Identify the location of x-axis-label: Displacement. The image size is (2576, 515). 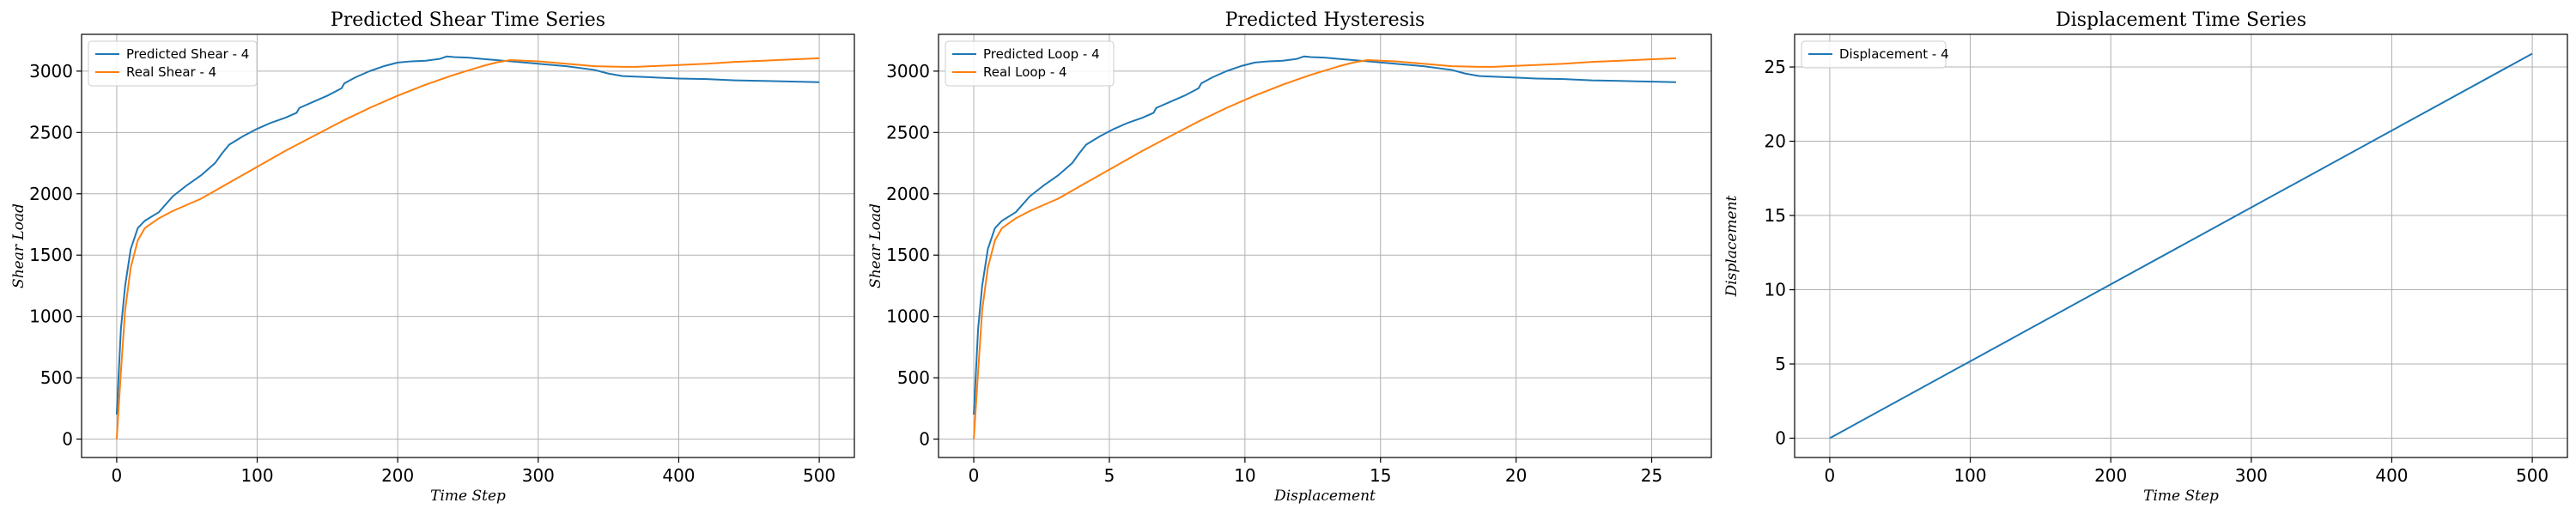
(1324, 496).